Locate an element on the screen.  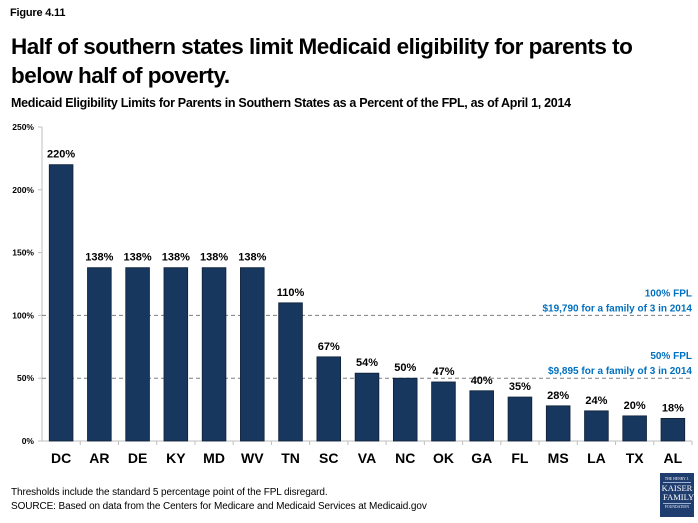
data-label: 47% is located at coordinates (443, 372).